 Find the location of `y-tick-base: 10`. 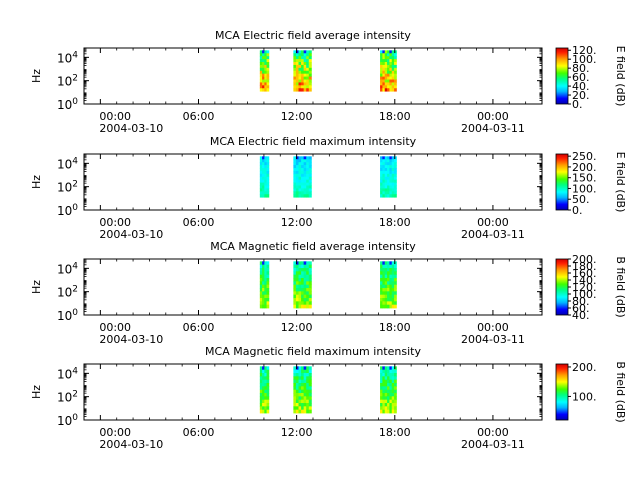

y-tick-base: 10 is located at coordinates (64, 188).